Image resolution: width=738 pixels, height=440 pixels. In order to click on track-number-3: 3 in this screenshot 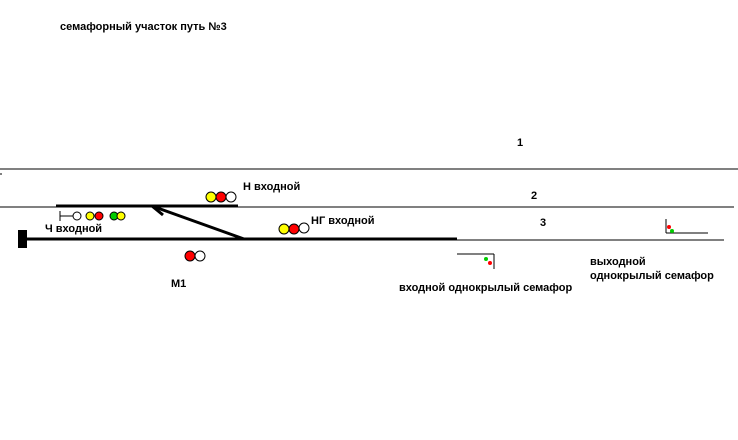, I will do `click(543, 223)`.